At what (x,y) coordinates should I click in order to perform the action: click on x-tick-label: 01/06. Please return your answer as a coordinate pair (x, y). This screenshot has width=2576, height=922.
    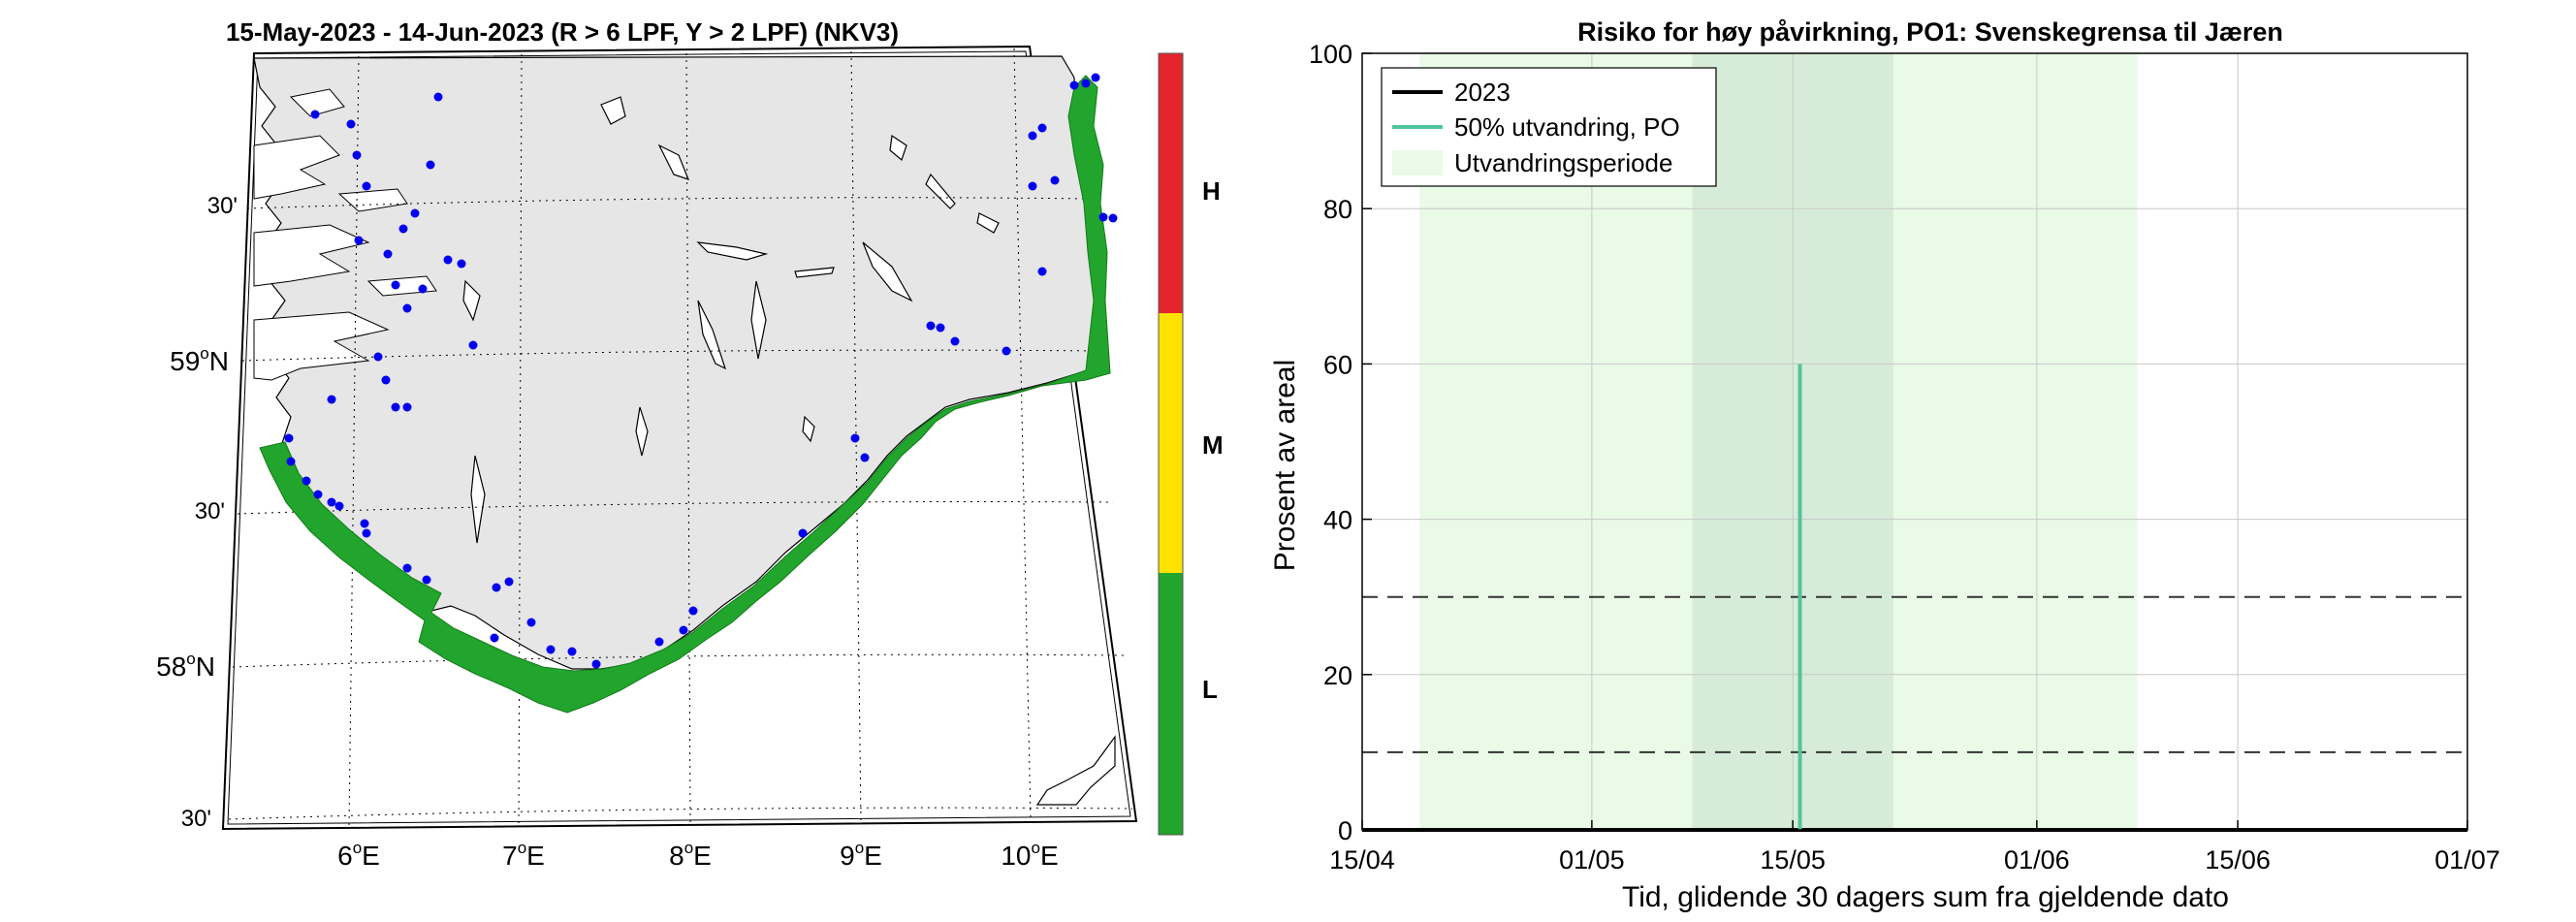
    Looking at the image, I should click on (2037, 860).